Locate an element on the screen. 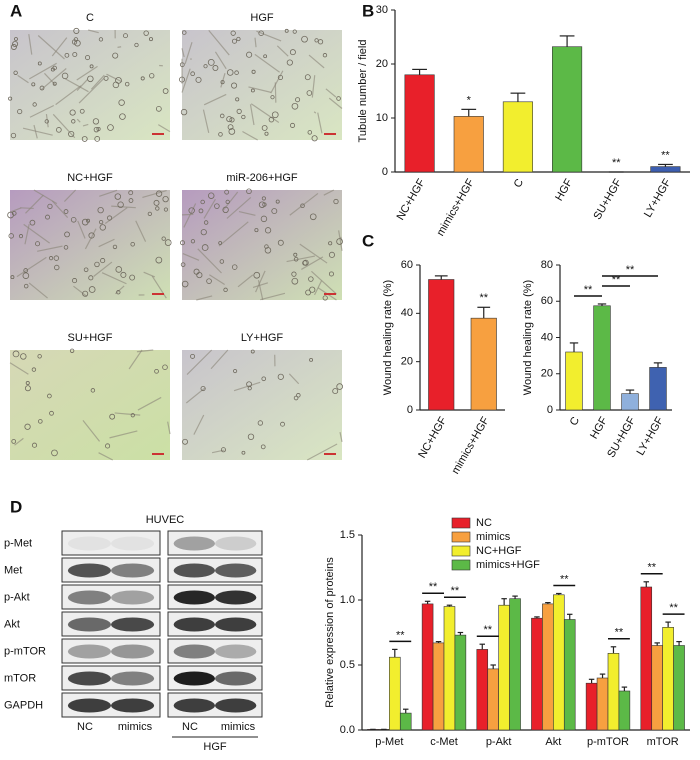  panel-label: D is located at coordinates (16, 506).